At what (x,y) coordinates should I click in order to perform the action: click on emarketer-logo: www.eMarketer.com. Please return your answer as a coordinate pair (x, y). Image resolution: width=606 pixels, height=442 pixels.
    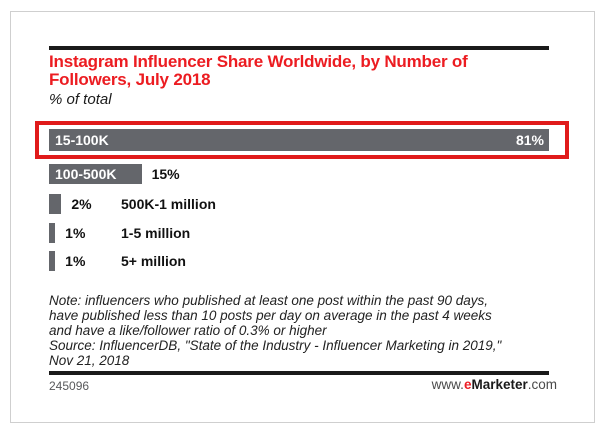
    Looking at the image, I should click on (494, 384).